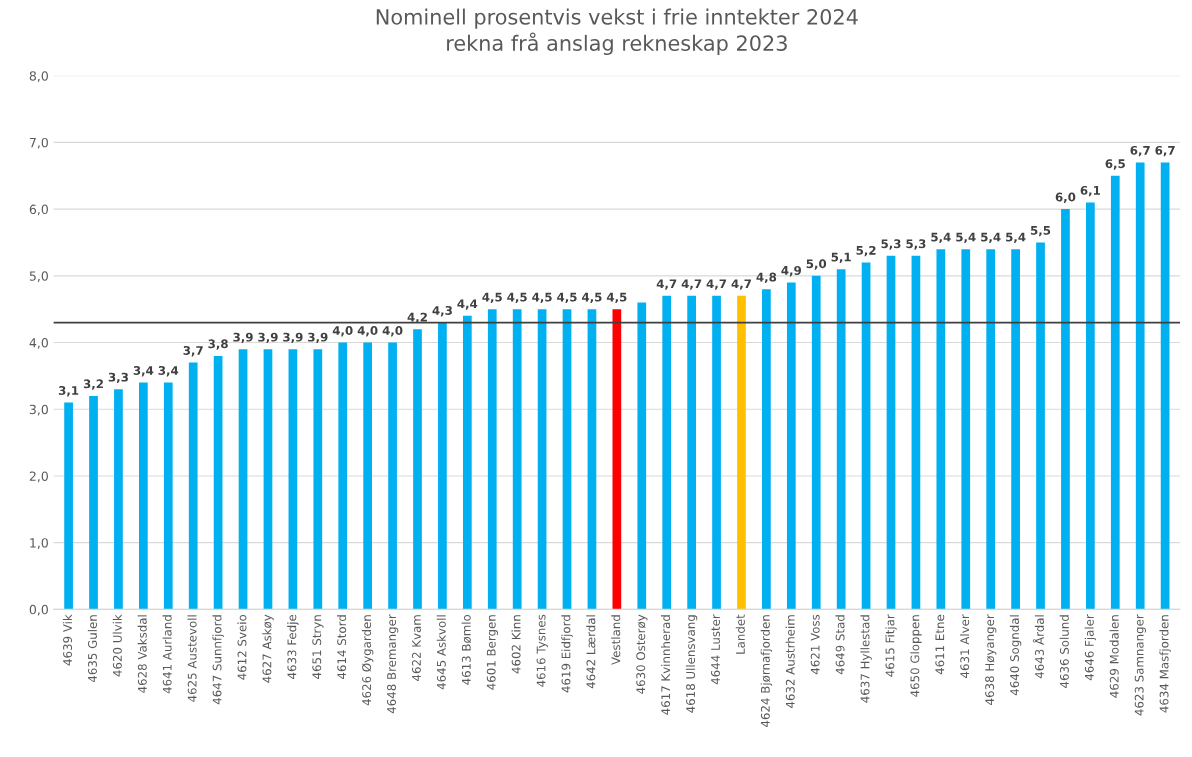 The image size is (1192, 757). Describe the element at coordinates (67, 640) in the screenshot. I see `x-tick-label: 4639 Vik` at that location.